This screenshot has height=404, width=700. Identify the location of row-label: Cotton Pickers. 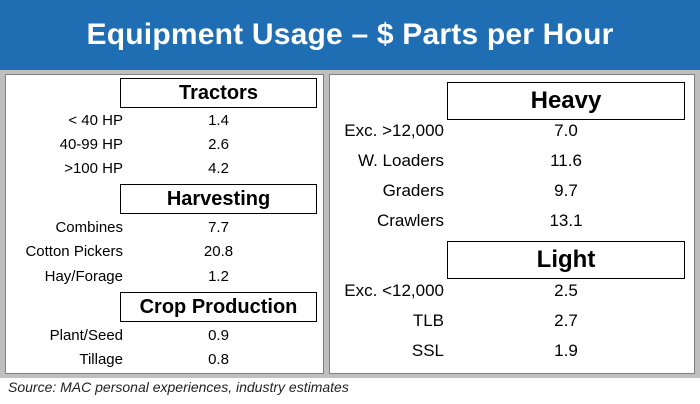
(74, 251).